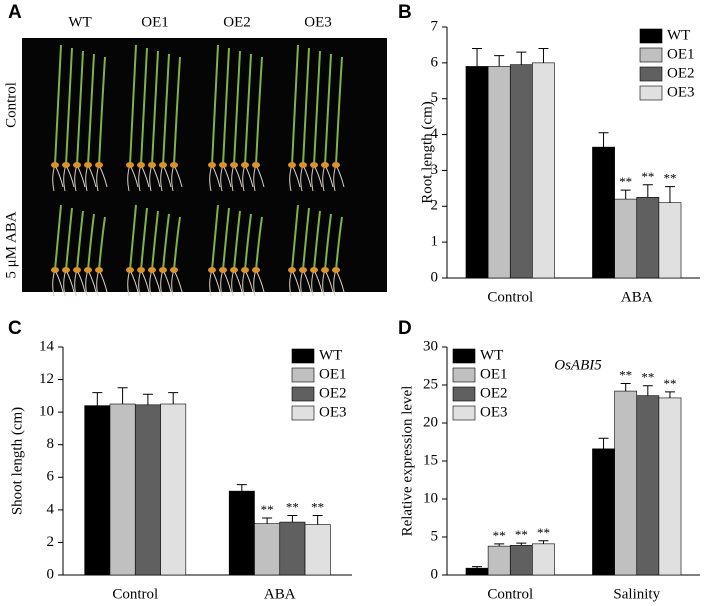 This screenshot has height=606, width=709. What do you see at coordinates (427, 152) in the screenshot?
I see `y-axis-label: Root length (cm)` at bounding box center [427, 152].